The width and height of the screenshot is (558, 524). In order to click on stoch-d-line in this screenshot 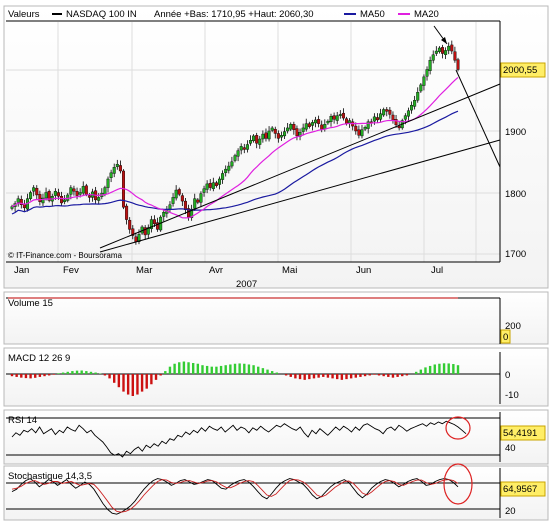, I will do `click(235, 496)`.